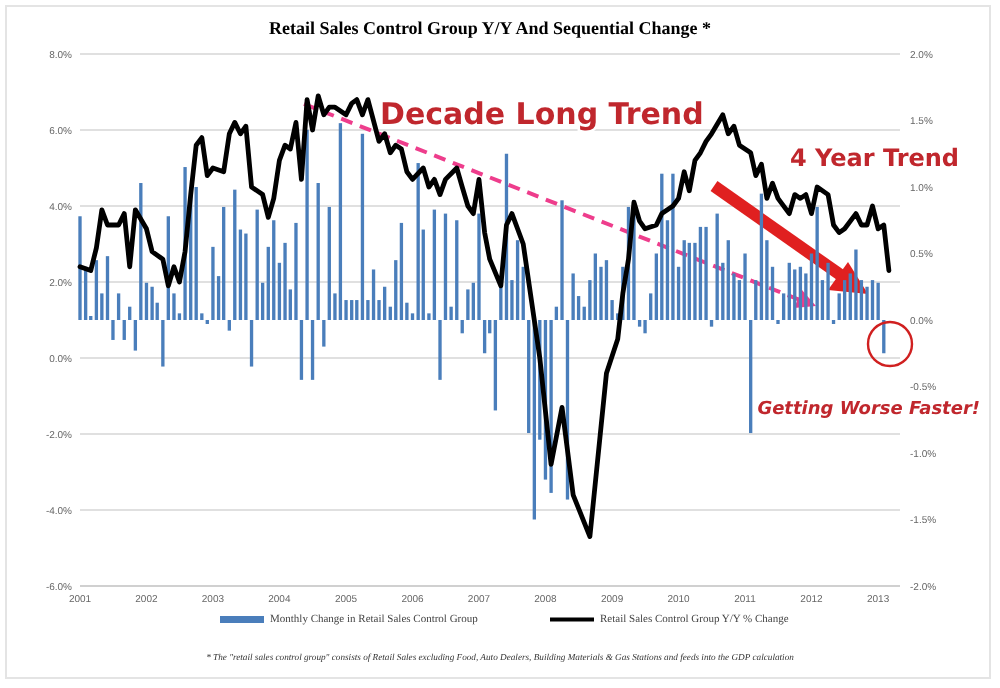  What do you see at coordinates (875, 158) in the screenshot?
I see `annotation: 4 Year Trend` at bounding box center [875, 158].